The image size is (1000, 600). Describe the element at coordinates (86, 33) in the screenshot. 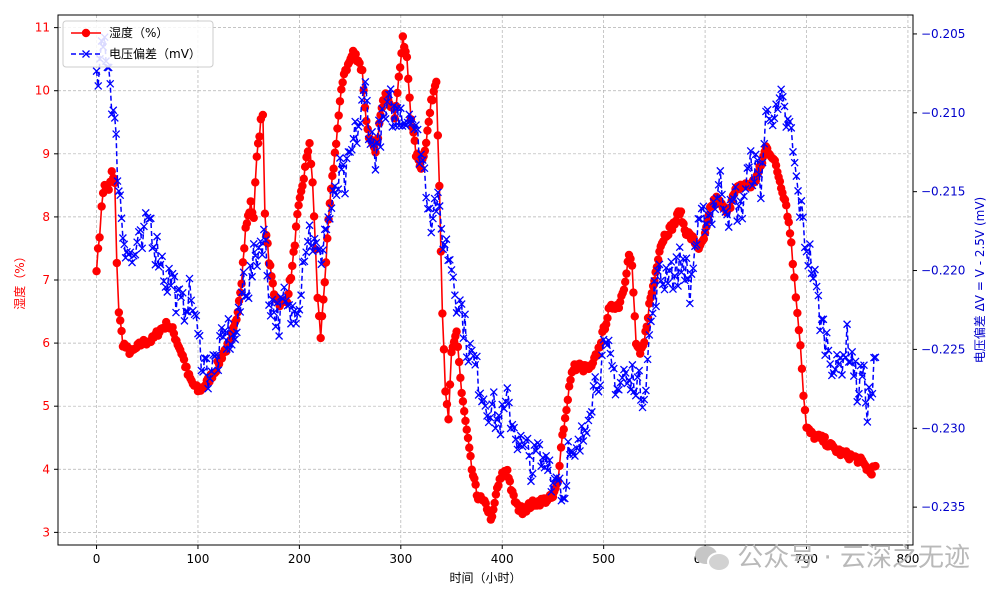

I see `legend-humidity-marker` at that location.